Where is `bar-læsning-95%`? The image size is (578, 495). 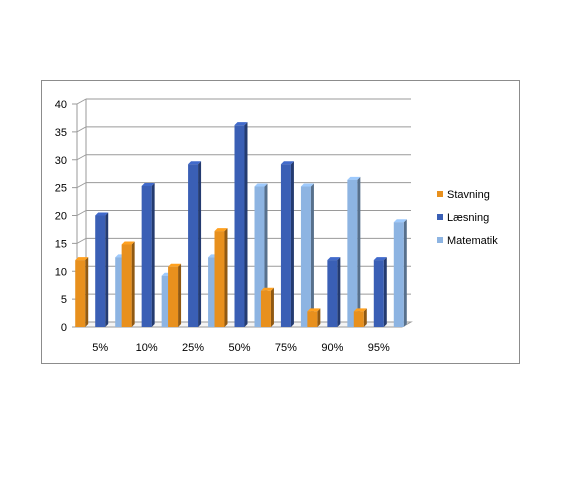 bar-læsning-95% is located at coordinates (378, 293).